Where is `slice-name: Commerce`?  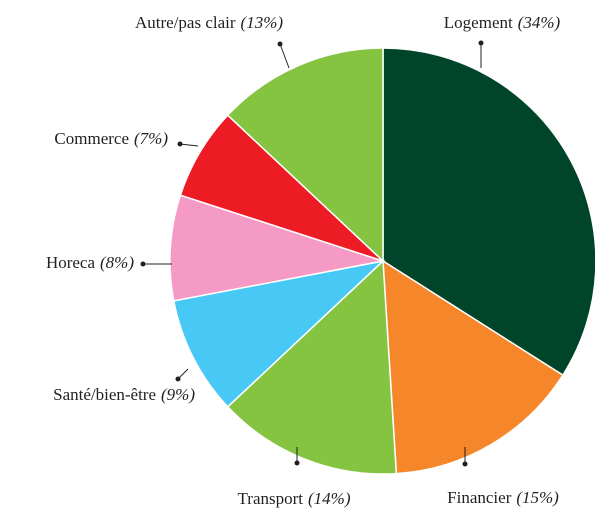 slice-name: Commerce is located at coordinates (91, 138).